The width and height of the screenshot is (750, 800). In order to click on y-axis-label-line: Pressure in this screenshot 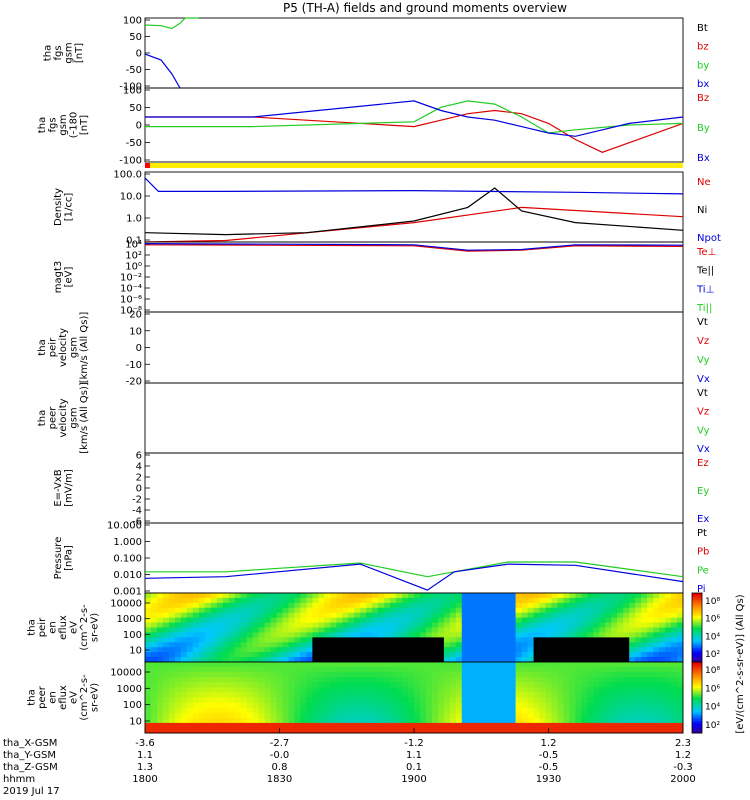, I will do `click(58, 558)`.